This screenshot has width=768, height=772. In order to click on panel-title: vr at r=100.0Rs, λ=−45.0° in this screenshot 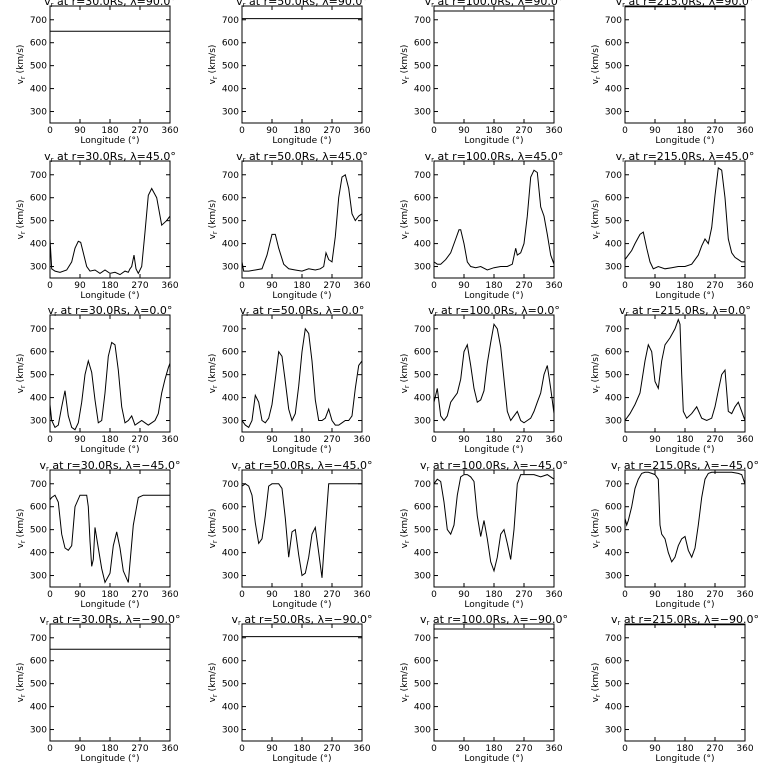, I will do `click(494, 466)`.